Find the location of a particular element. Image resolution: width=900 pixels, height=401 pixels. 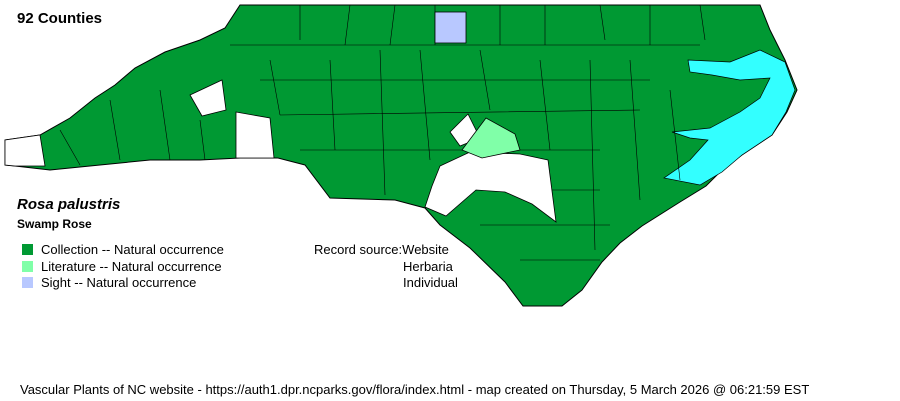

pamlico-albemarle-sound is located at coordinates (729, 117).